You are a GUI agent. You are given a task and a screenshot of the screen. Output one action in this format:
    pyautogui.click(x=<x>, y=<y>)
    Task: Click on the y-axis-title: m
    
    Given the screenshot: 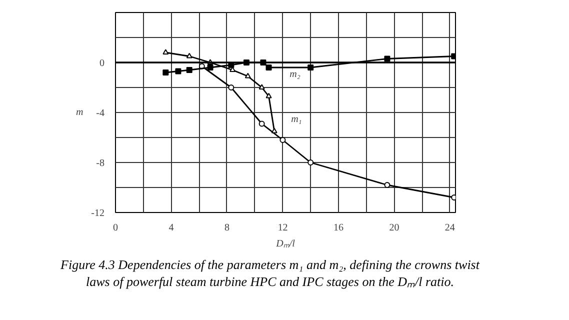 What is the action you would take?
    pyautogui.click(x=80, y=112)
    